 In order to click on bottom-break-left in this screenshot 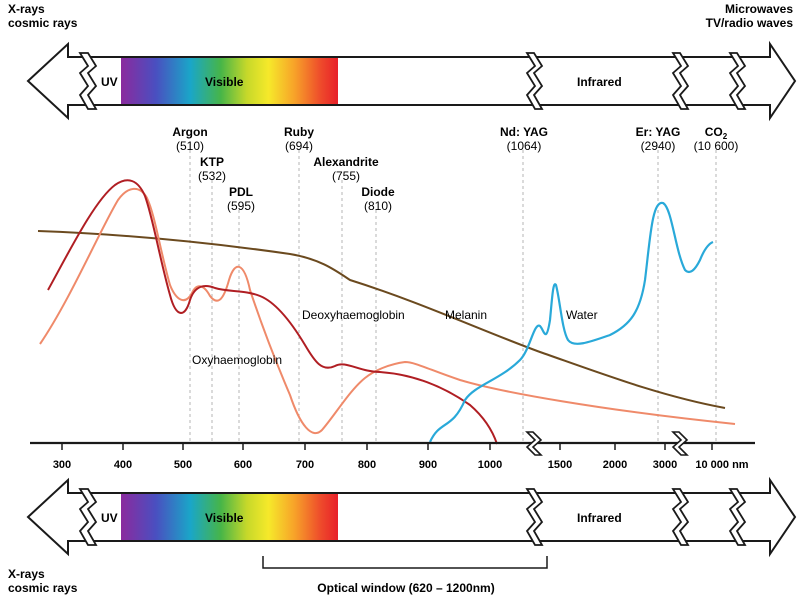, I will do `click(88, 517)`.